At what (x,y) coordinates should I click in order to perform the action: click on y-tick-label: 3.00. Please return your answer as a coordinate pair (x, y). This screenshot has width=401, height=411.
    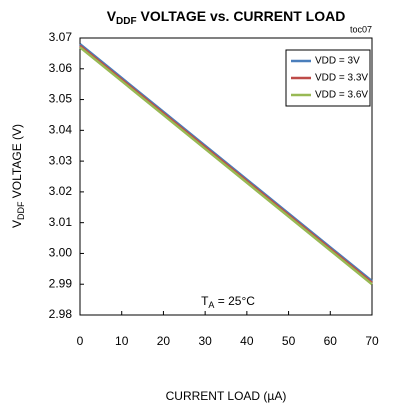
    Looking at the image, I should click on (61, 253).